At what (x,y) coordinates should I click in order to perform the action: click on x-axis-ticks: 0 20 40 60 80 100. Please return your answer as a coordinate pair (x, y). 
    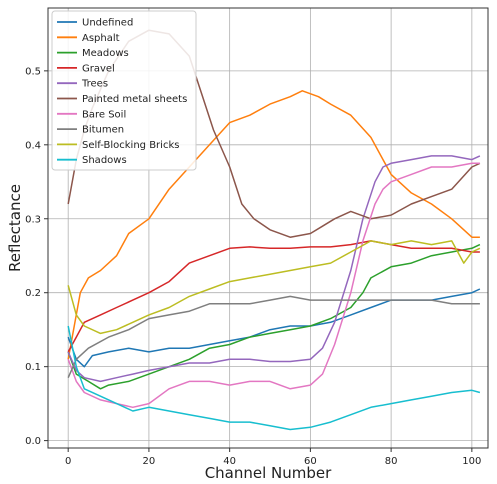
    Looking at the image, I should click on (273, 457).